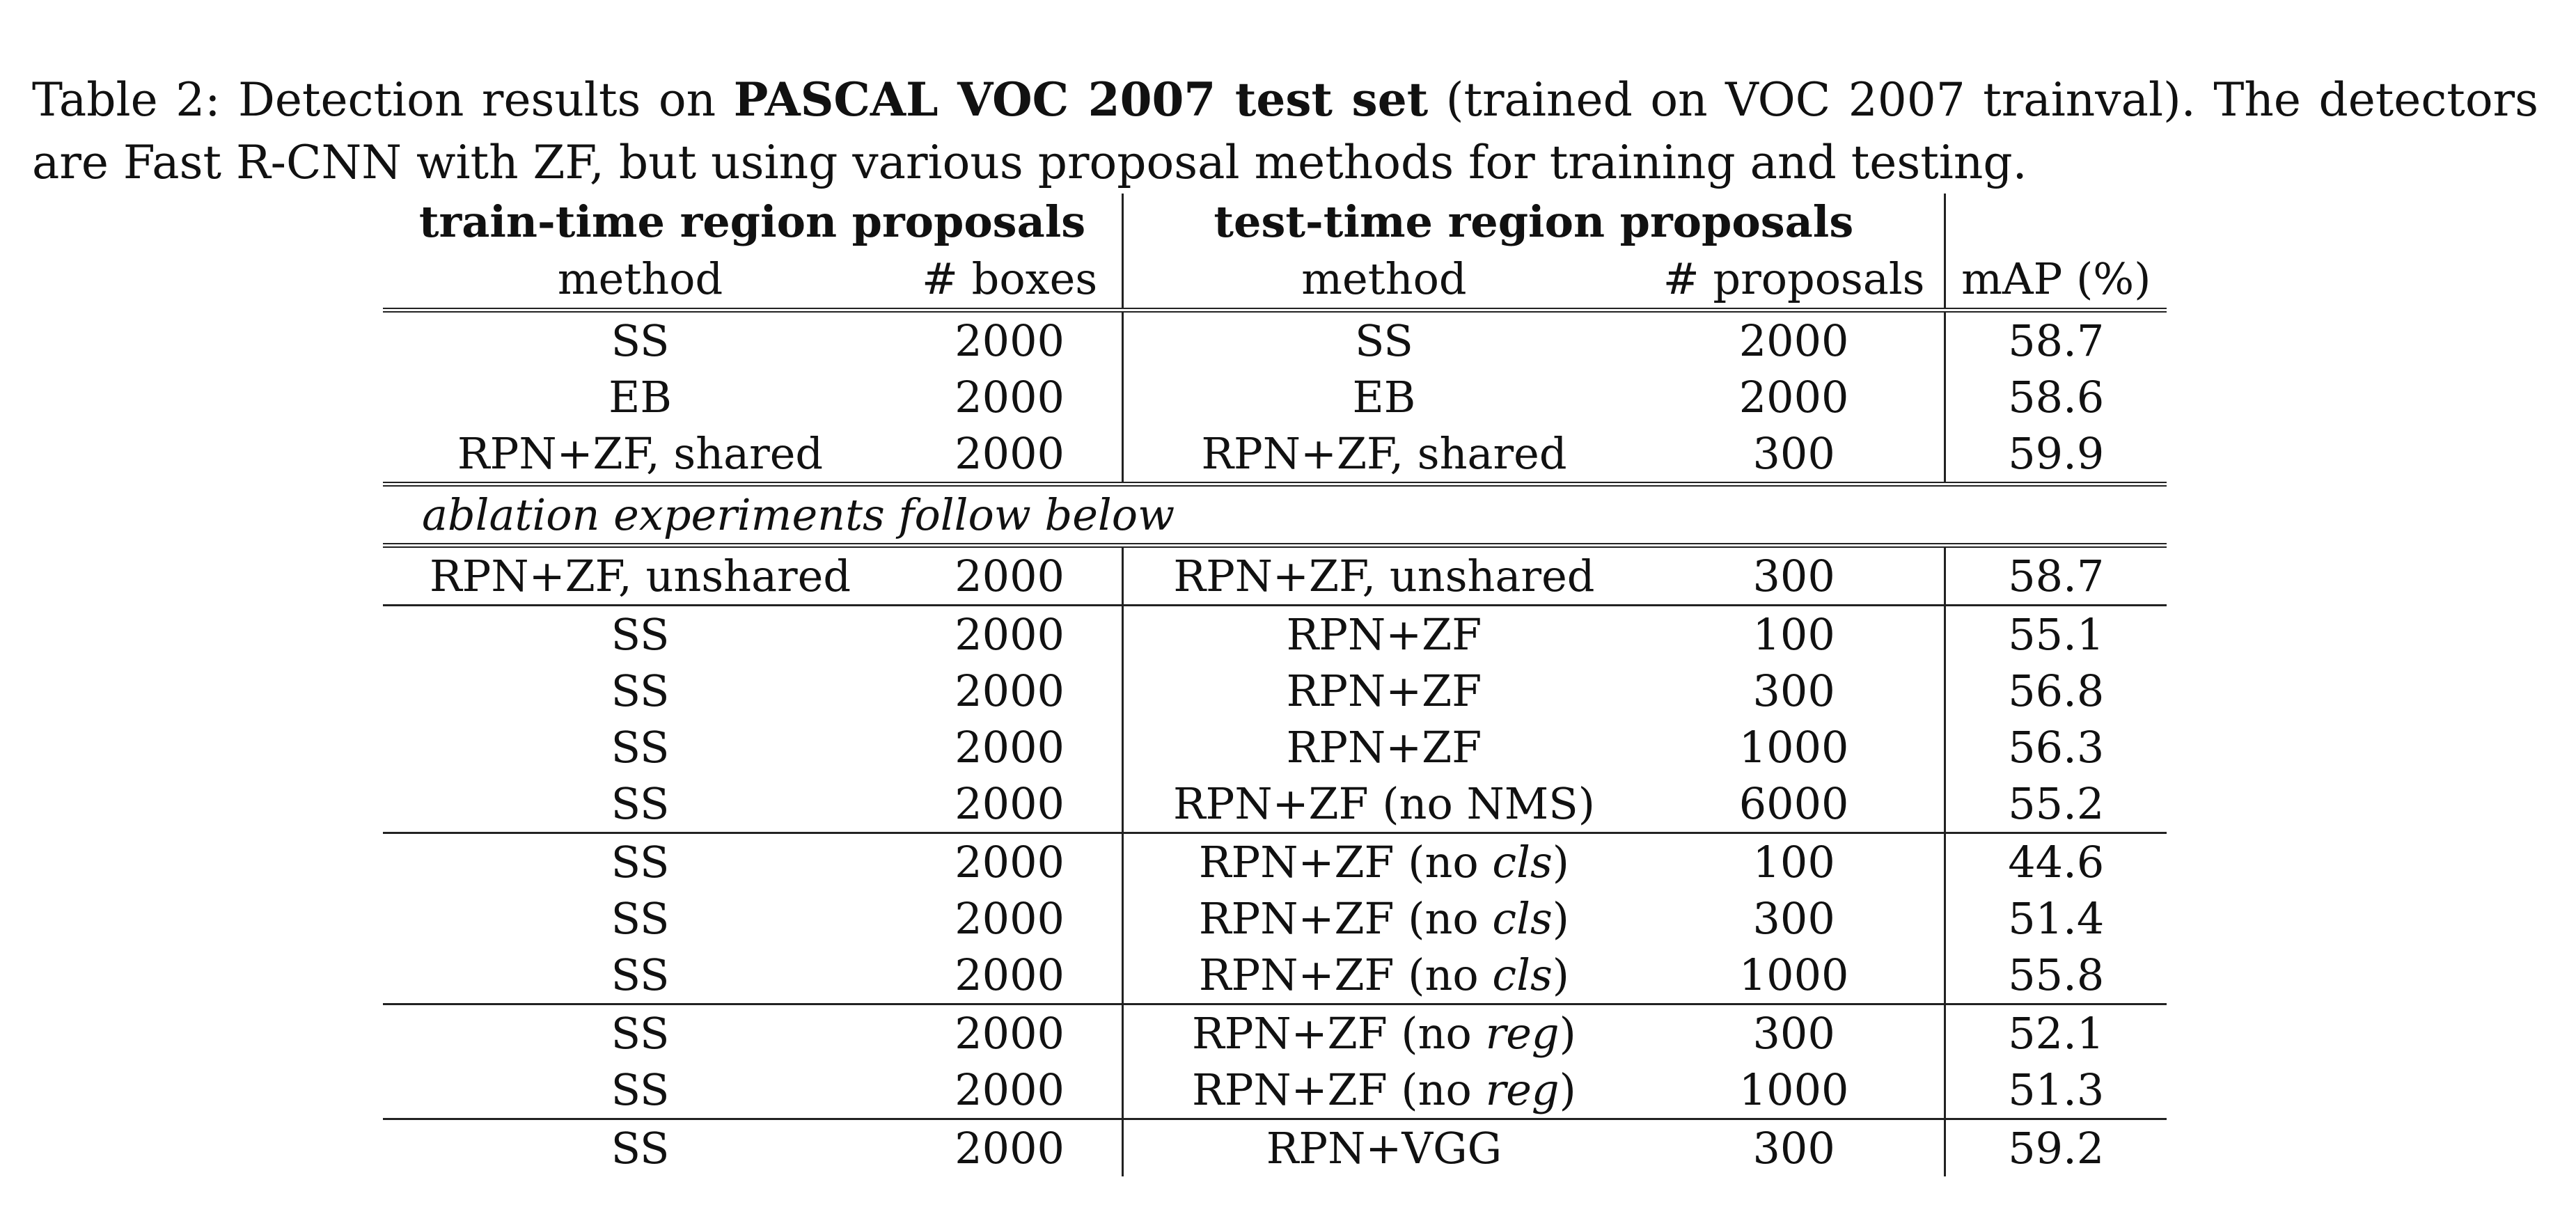 This screenshot has height=1214, width=2576. What do you see at coordinates (1795, 397) in the screenshot?
I see `test-proposals-cell: 2000` at bounding box center [1795, 397].